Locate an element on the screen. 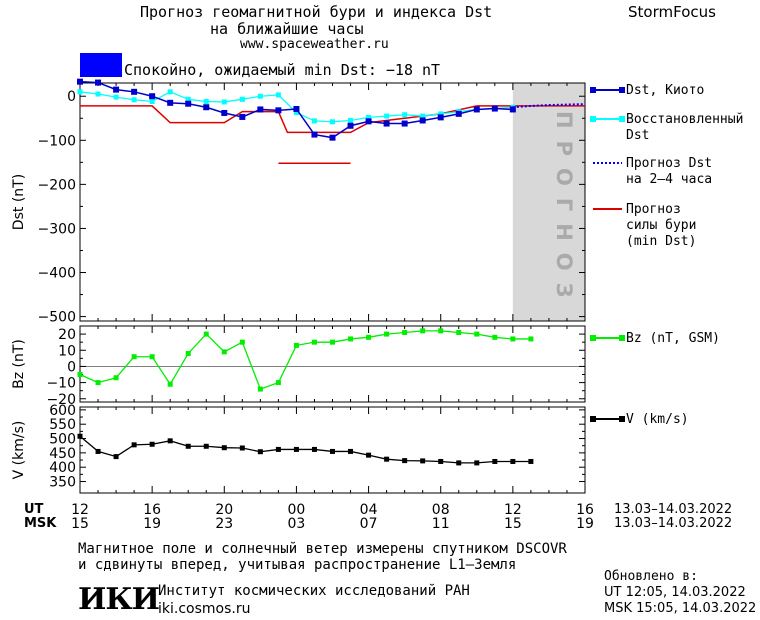 Image resolution: width=760 pixels, height=620 pixels. y-axis-label: Dst (nT) is located at coordinates (19, 202).